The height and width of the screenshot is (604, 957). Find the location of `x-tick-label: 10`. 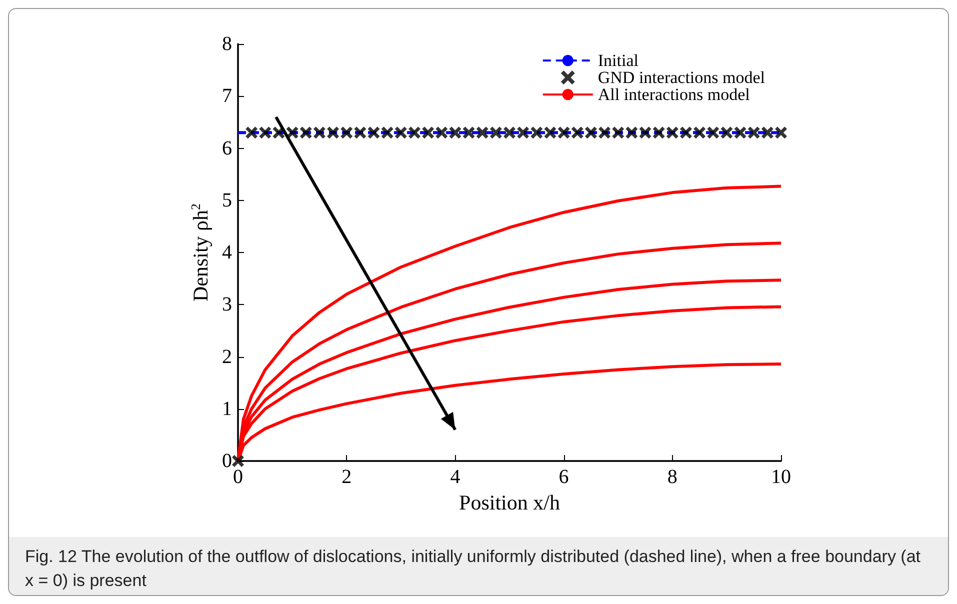

x-tick-label: 10 is located at coordinates (781, 477).